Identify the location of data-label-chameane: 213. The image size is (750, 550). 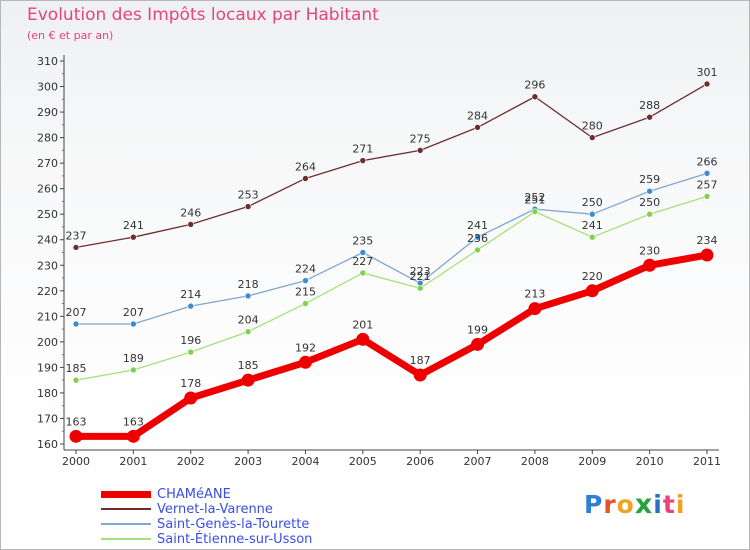
(534, 294).